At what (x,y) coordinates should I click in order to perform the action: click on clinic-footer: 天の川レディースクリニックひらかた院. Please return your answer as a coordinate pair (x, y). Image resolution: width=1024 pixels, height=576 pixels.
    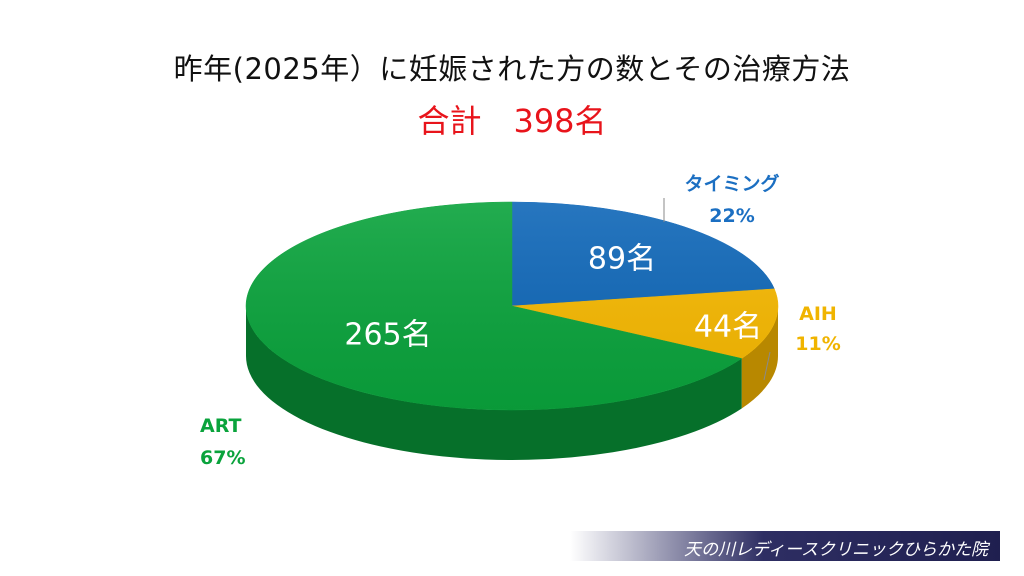
    Looking at the image, I should click on (785, 546).